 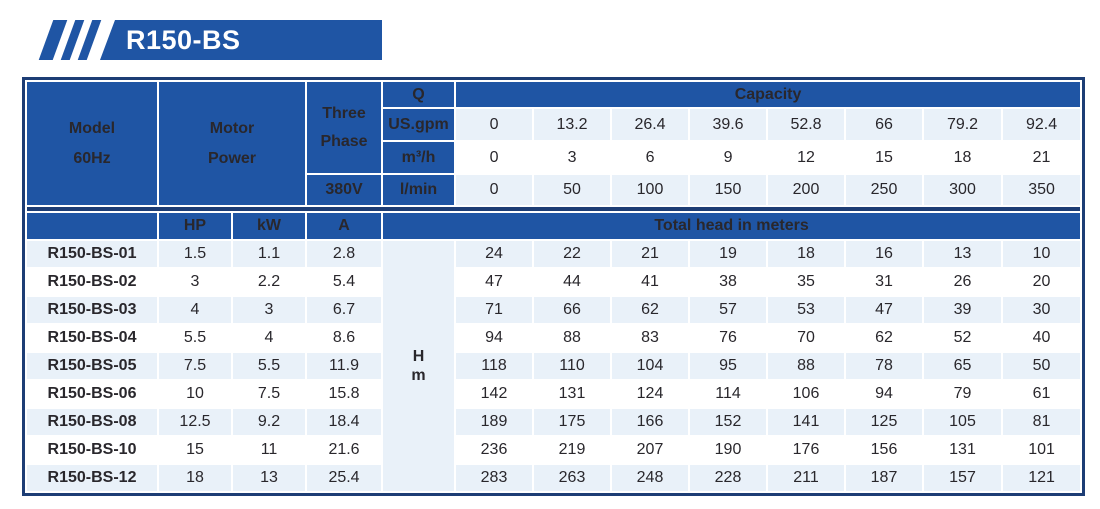 What do you see at coordinates (650, 422) in the screenshot?
I see `head-value-cell: 166` at bounding box center [650, 422].